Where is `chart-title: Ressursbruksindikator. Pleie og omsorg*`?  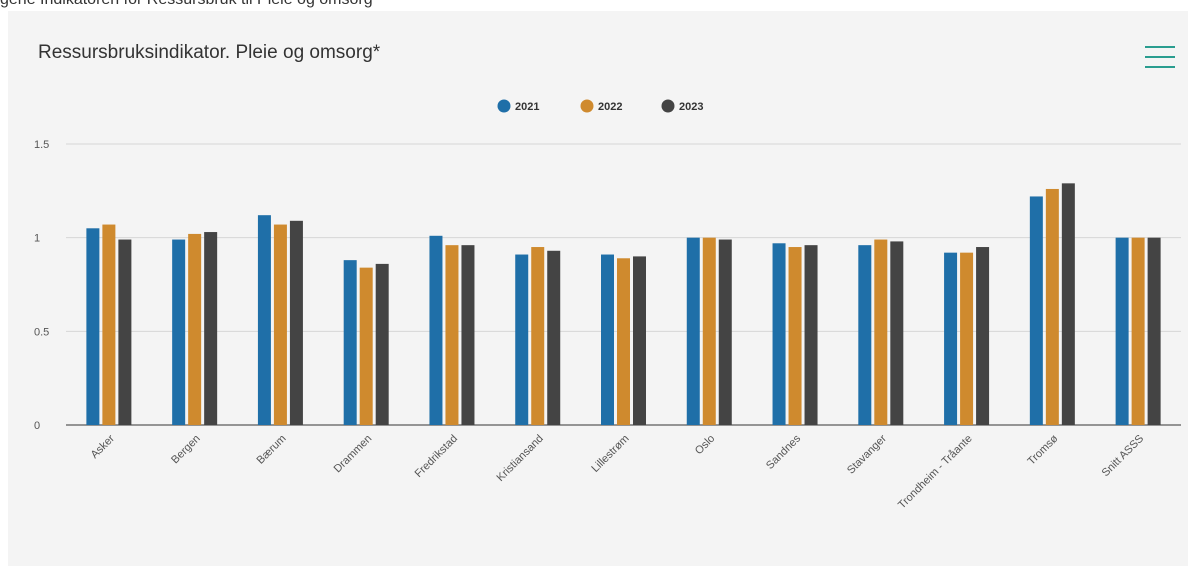 chart-title: Ressursbruksindikator. Pleie og omsorg* is located at coordinates (209, 52).